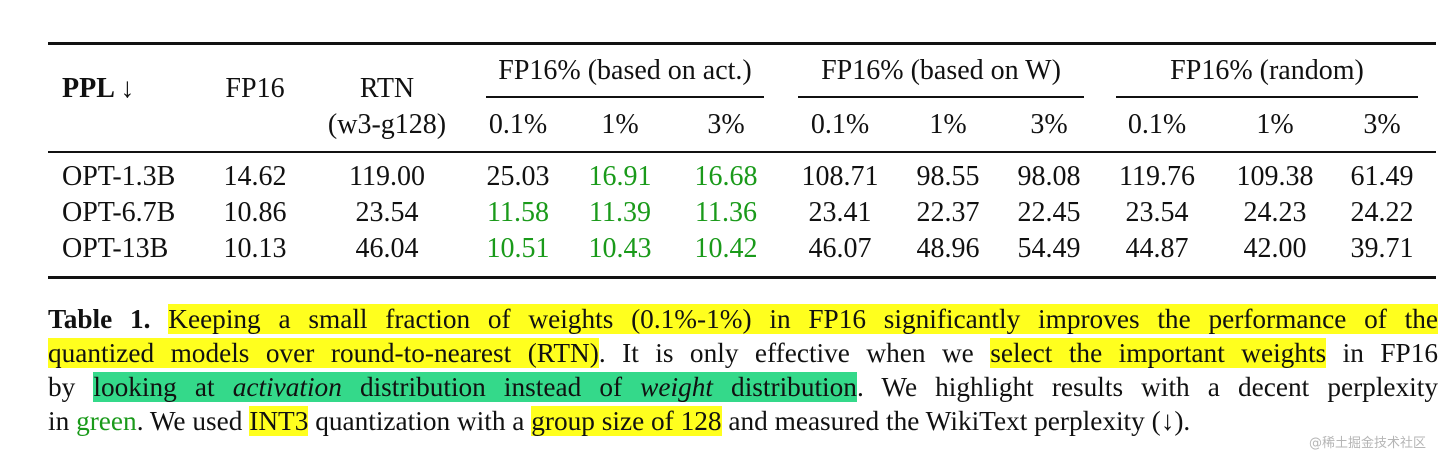 The image size is (1440, 455). I want to click on cell-ppl-value: 46.07, so click(840, 248).